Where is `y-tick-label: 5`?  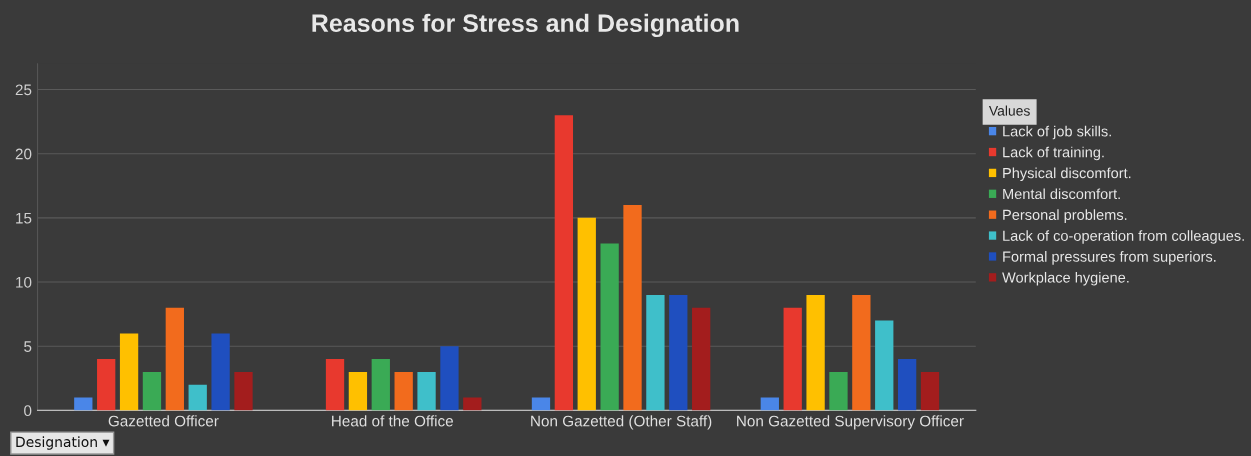
y-tick-label: 5 is located at coordinates (28, 346).